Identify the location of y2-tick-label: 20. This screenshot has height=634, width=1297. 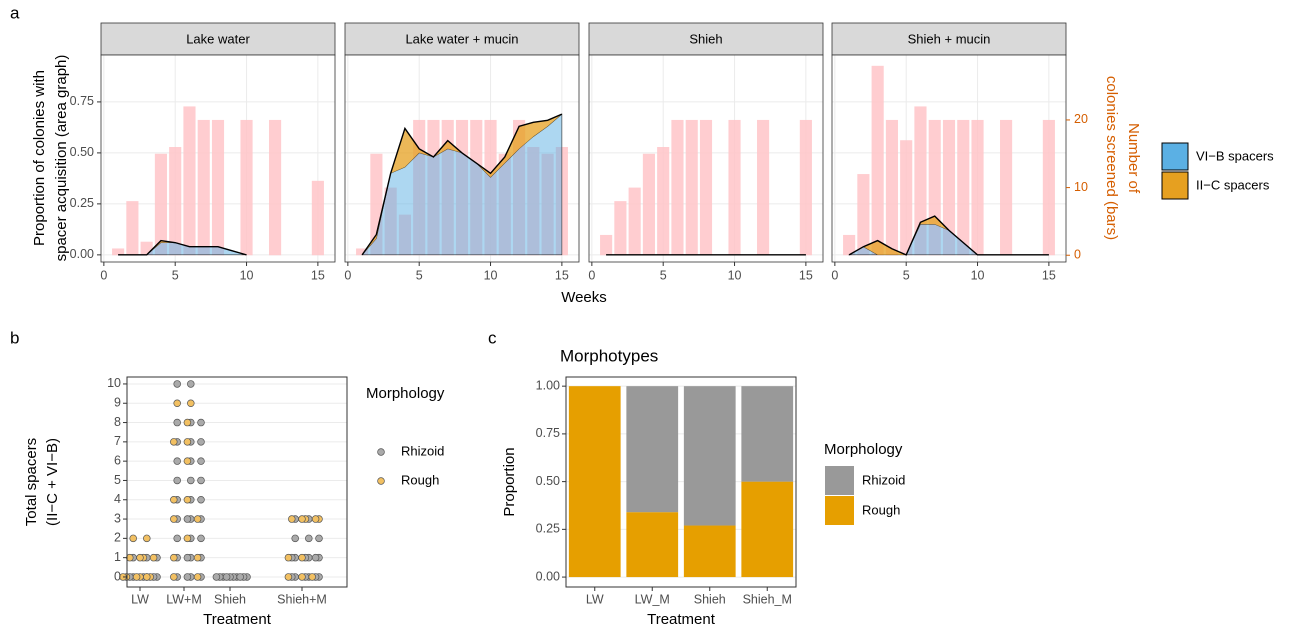
(1081, 119).